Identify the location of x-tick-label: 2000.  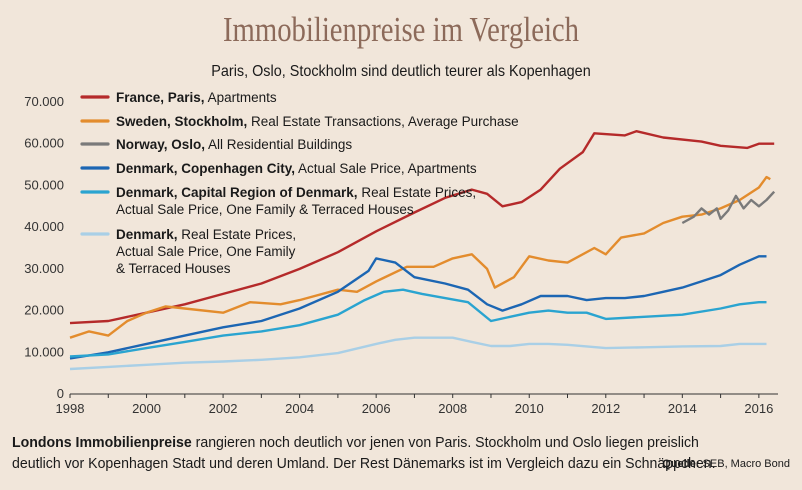
(146, 408).